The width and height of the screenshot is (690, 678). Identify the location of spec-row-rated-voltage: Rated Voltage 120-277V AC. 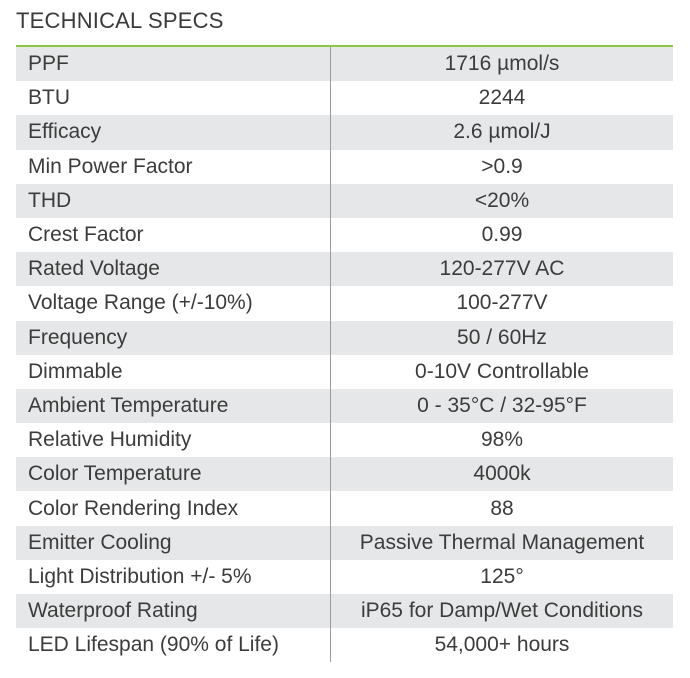
(344, 269).